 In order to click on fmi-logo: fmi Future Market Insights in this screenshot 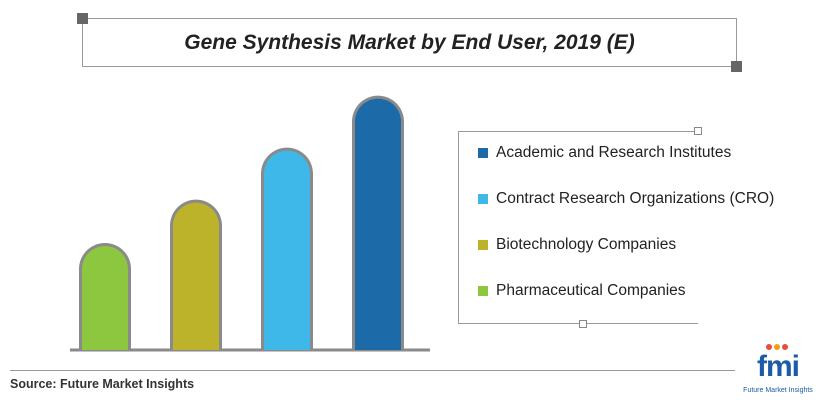, I will do `click(778, 371)`.